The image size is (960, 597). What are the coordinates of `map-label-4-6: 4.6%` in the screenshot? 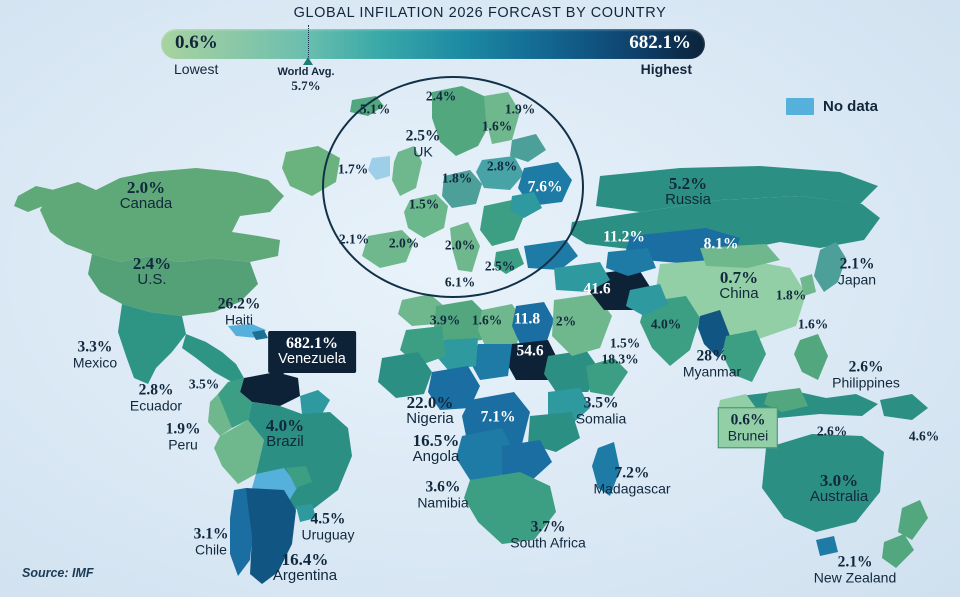 It's located at (924, 437).